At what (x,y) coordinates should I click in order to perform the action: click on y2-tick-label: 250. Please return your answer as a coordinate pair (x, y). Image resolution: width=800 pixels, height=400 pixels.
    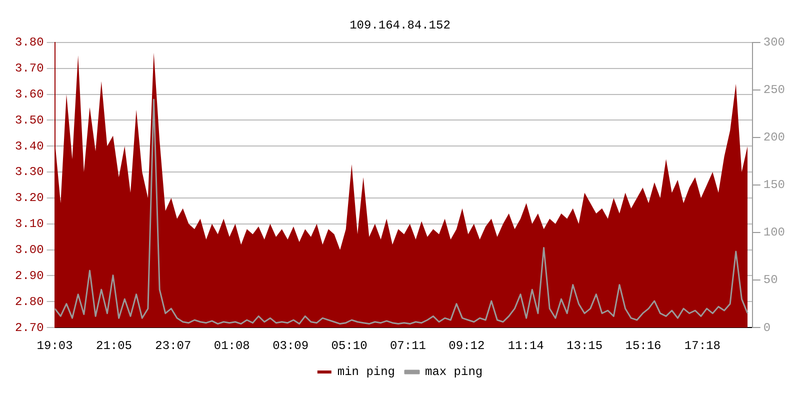
    Looking at the image, I should click on (774, 90).